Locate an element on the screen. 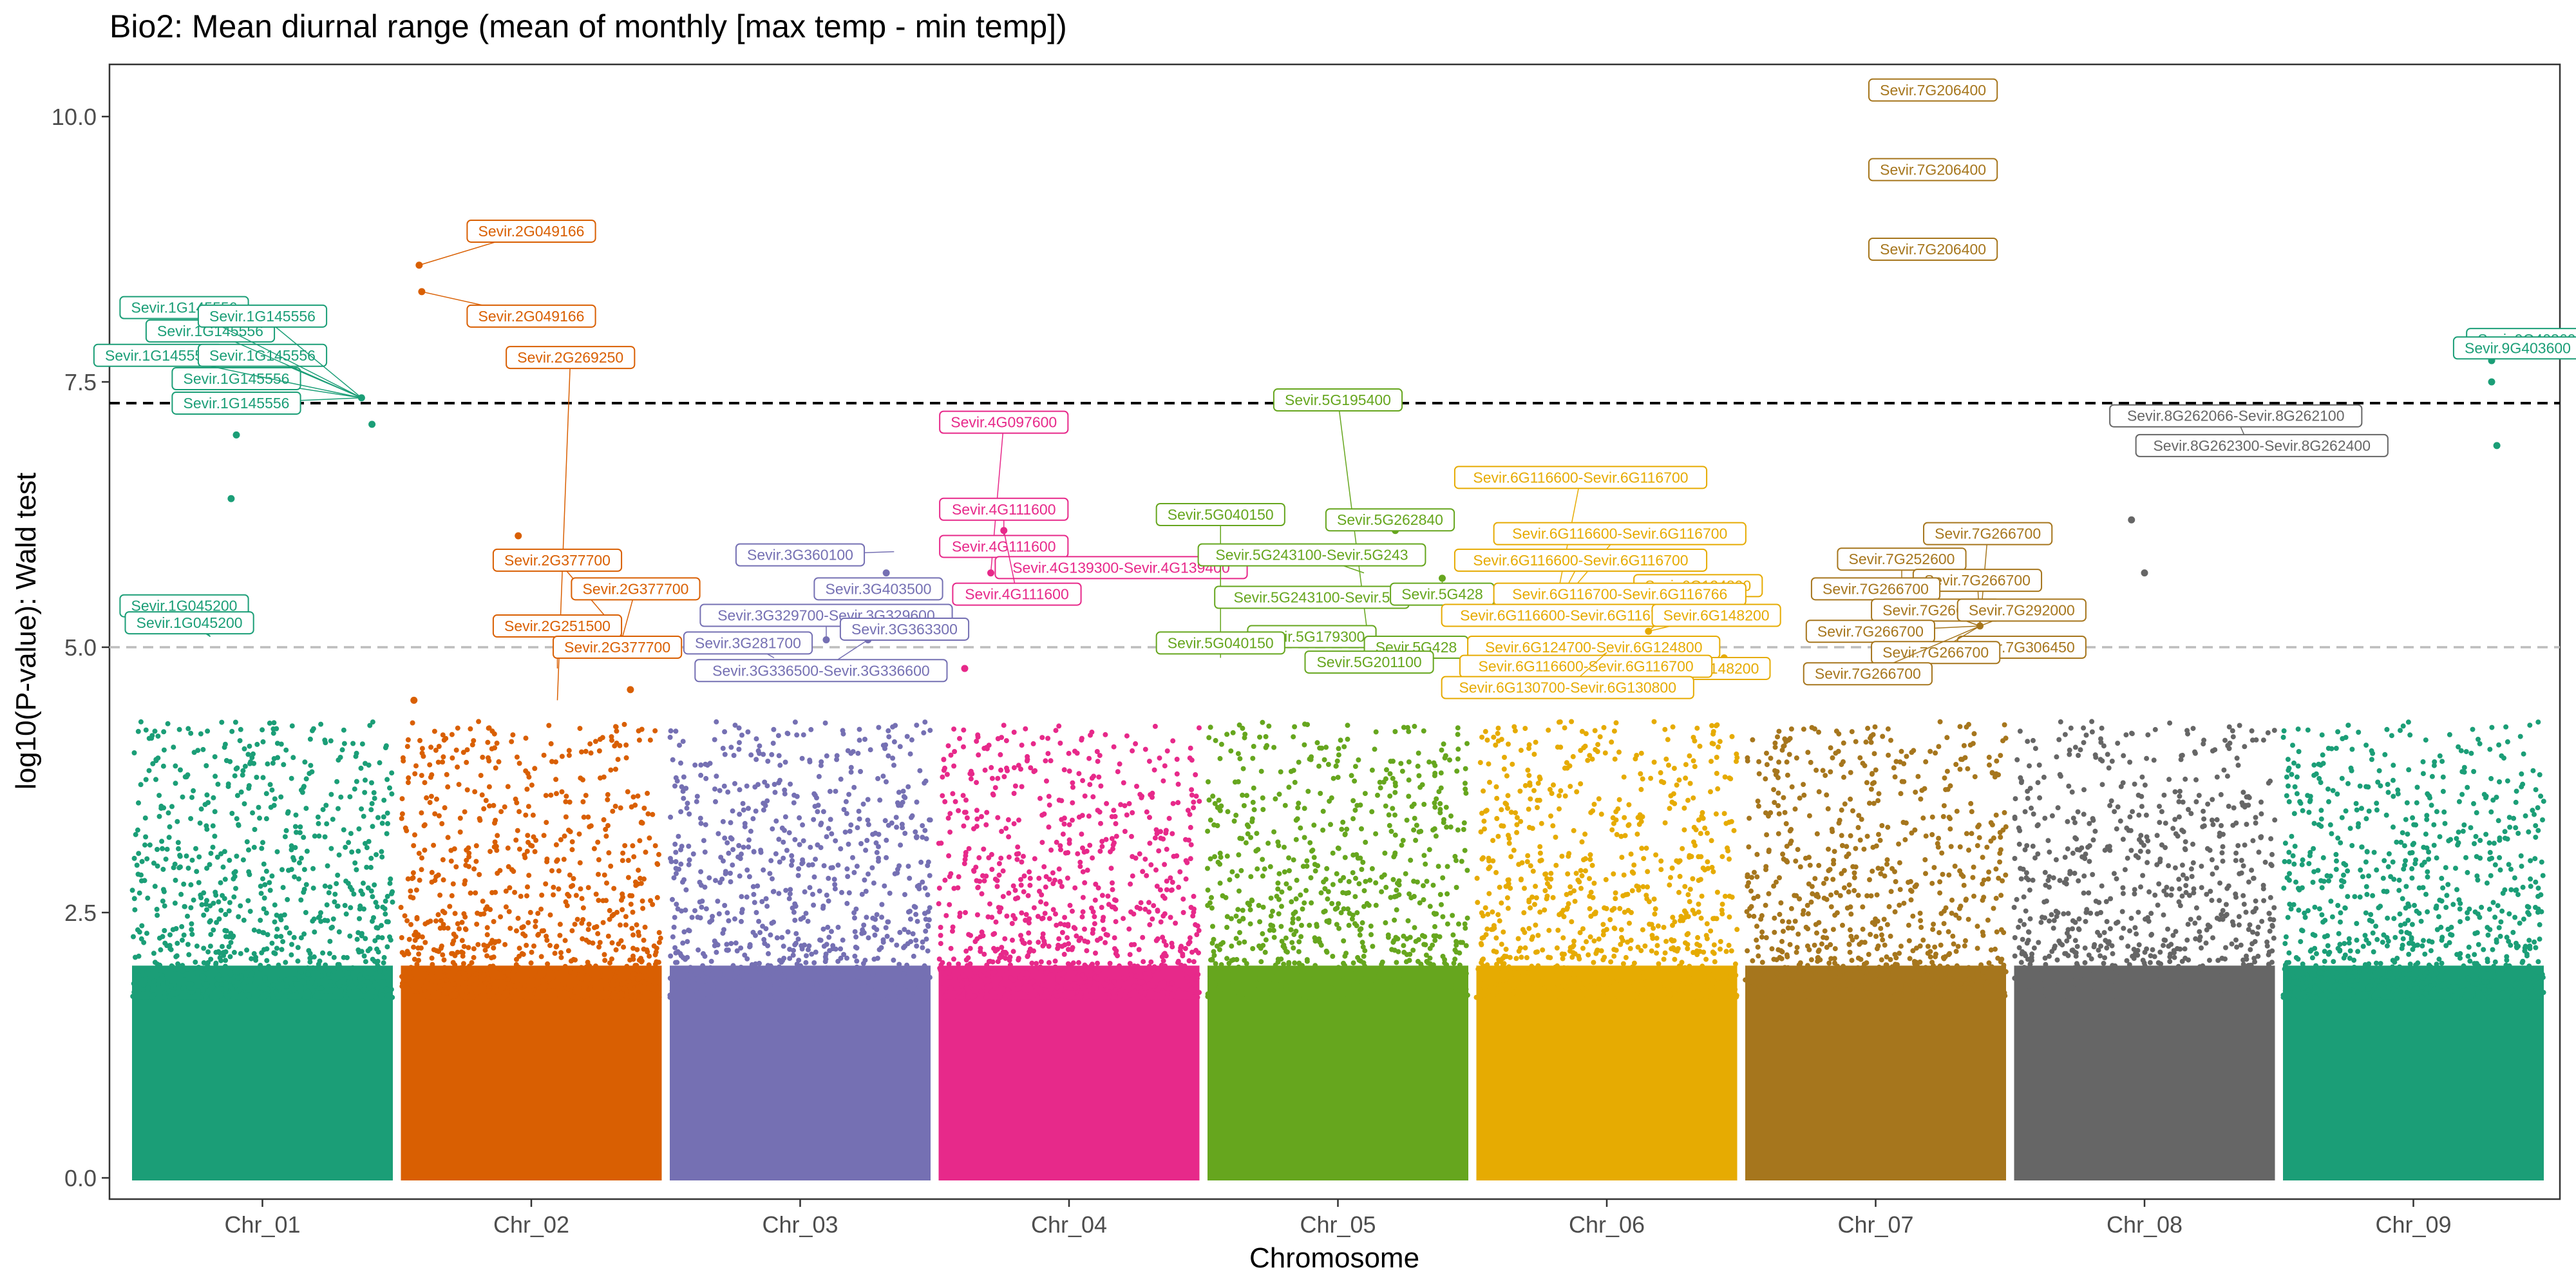 This screenshot has width=2576, height=1288. gene-annotation: Sevir.1G045200 is located at coordinates (189, 624).